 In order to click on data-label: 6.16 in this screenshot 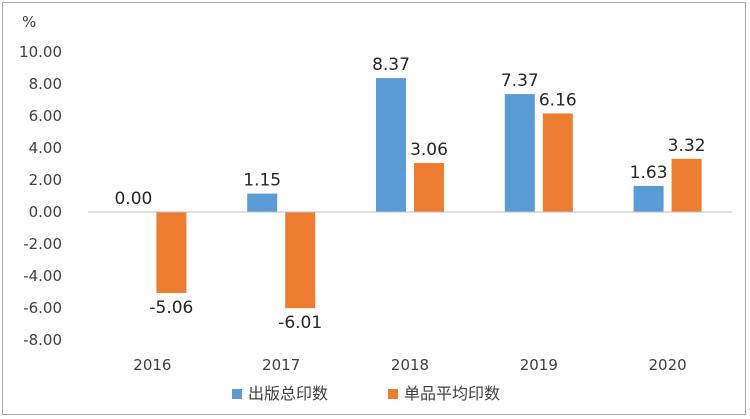, I will do `click(558, 100)`.